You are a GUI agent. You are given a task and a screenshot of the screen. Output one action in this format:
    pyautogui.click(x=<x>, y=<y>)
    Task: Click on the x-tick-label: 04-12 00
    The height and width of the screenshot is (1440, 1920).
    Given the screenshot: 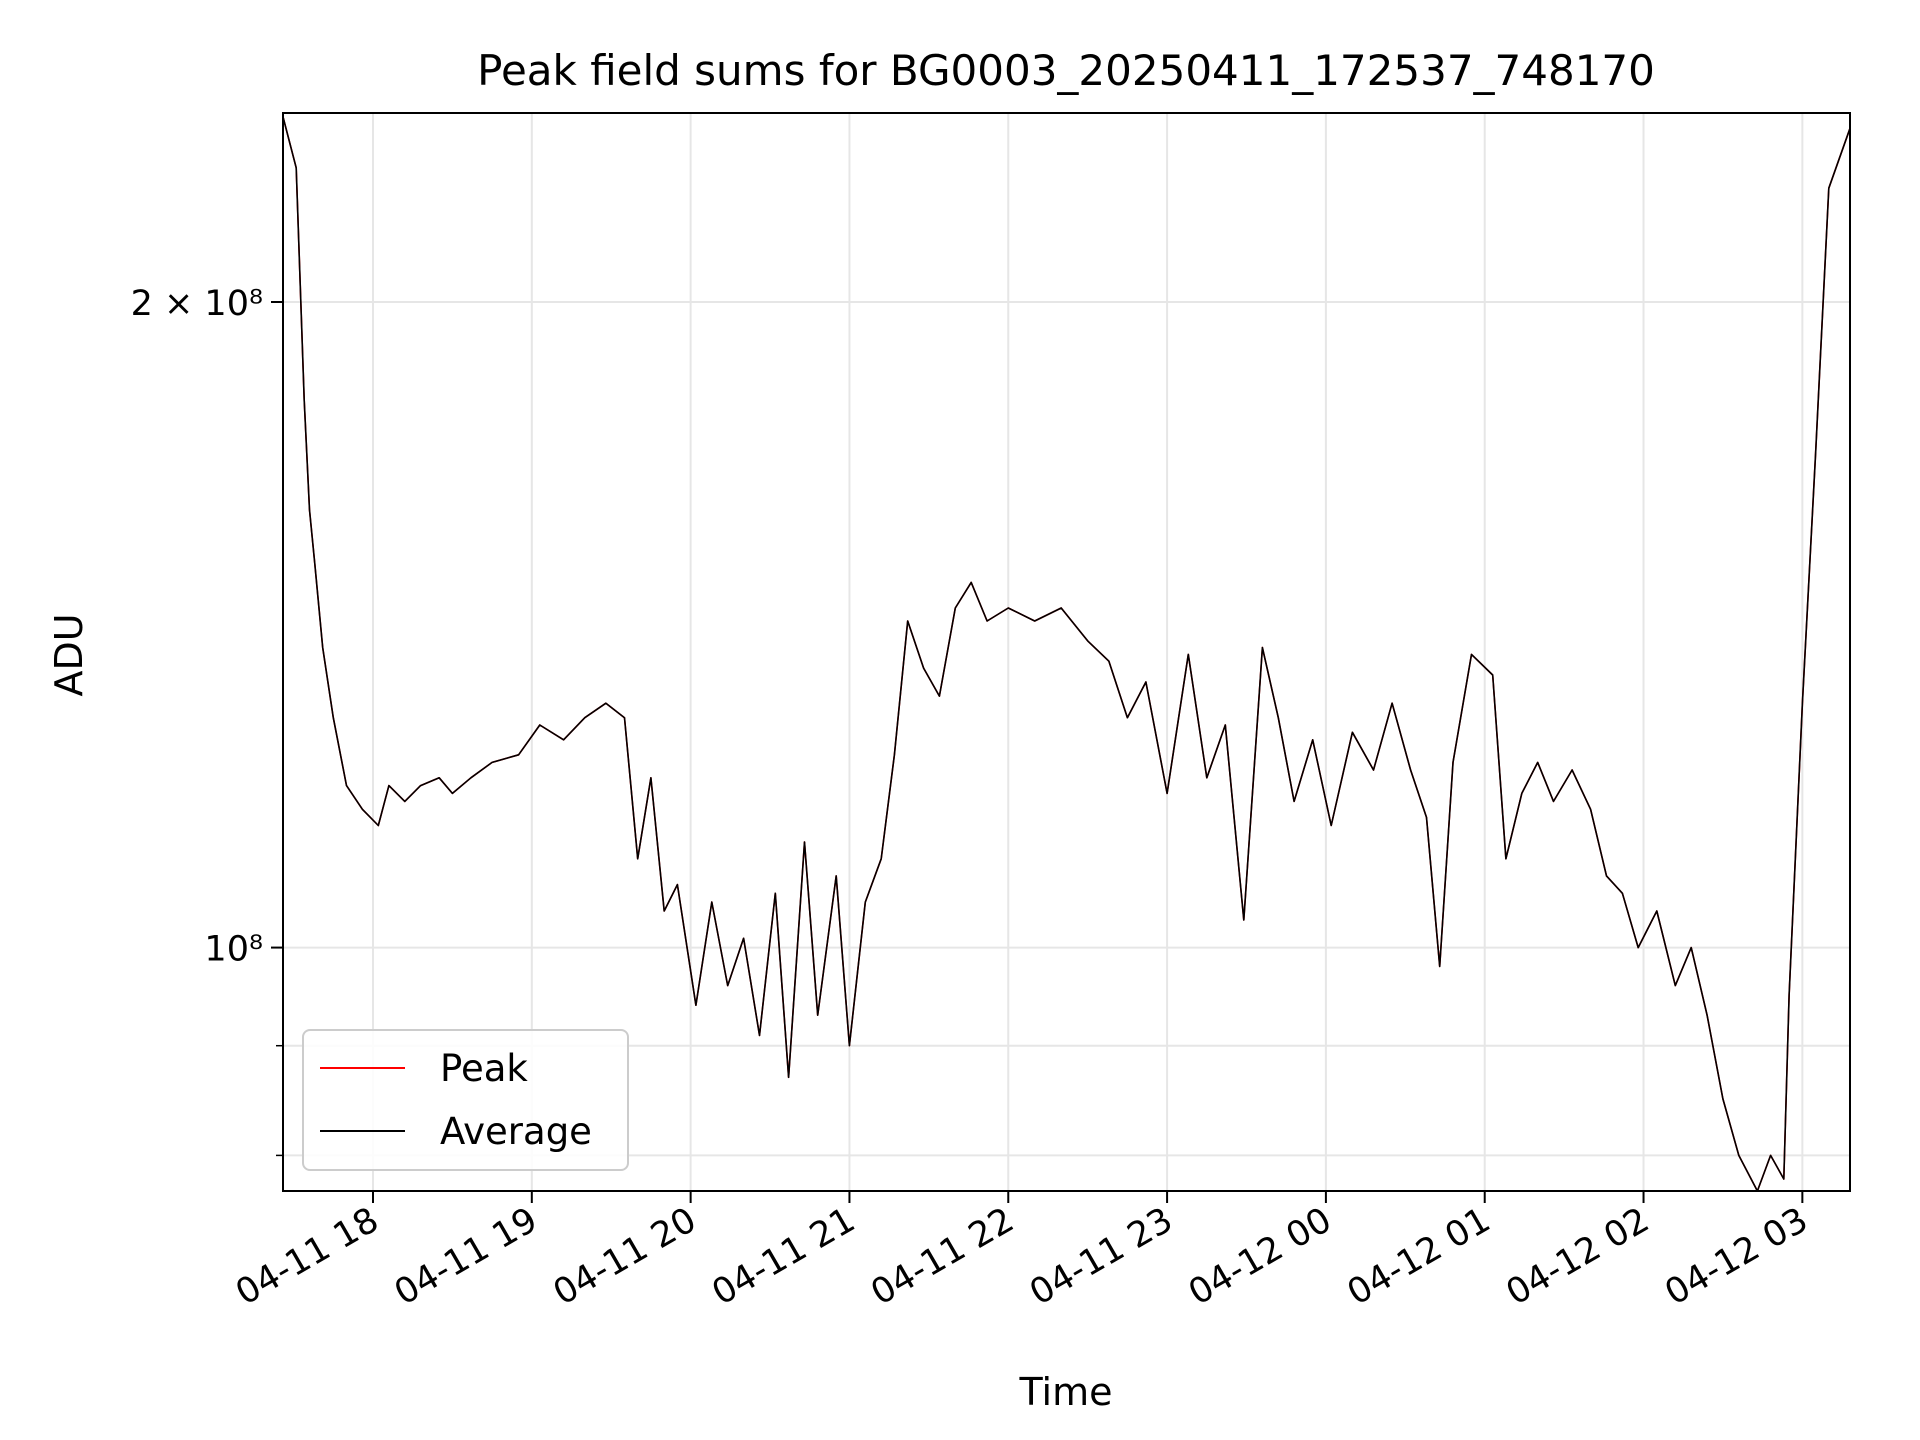 What is the action you would take?
    pyautogui.click(x=1260, y=1256)
    